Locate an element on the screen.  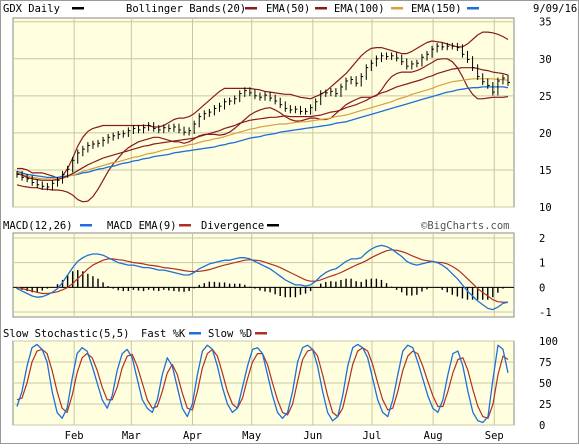
y-tick-label: 20 is located at coordinates (545, 134).